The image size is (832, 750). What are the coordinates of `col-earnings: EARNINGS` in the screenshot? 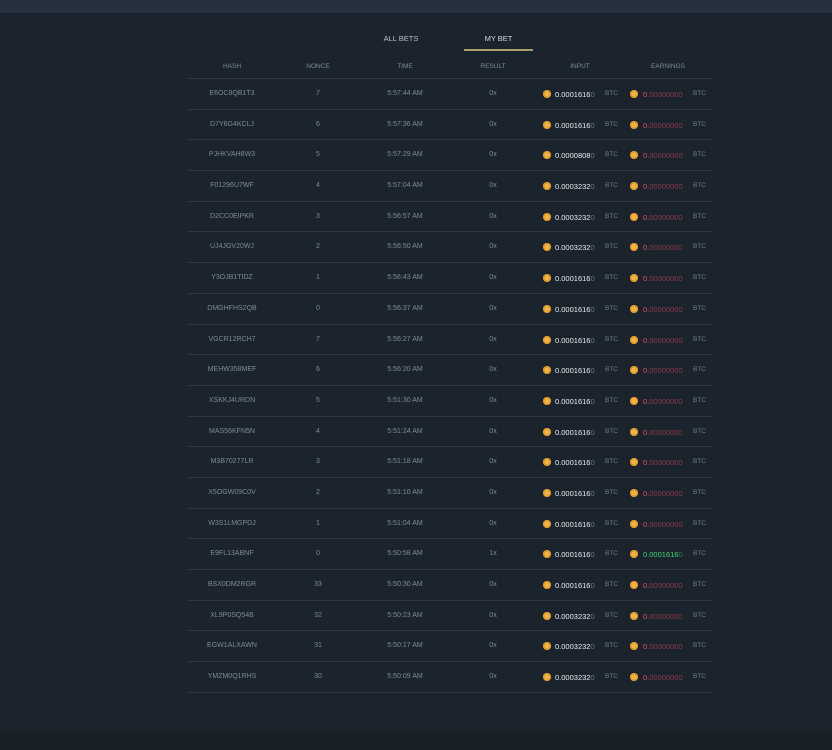 It's located at (668, 66).